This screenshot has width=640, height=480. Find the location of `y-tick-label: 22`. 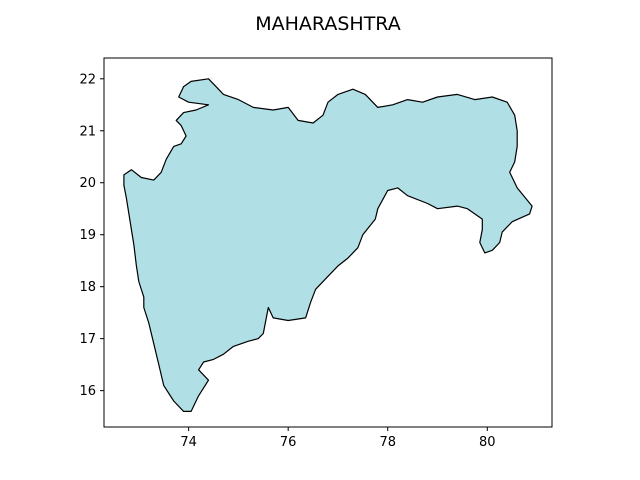

y-tick-label: 22 is located at coordinates (87, 79).